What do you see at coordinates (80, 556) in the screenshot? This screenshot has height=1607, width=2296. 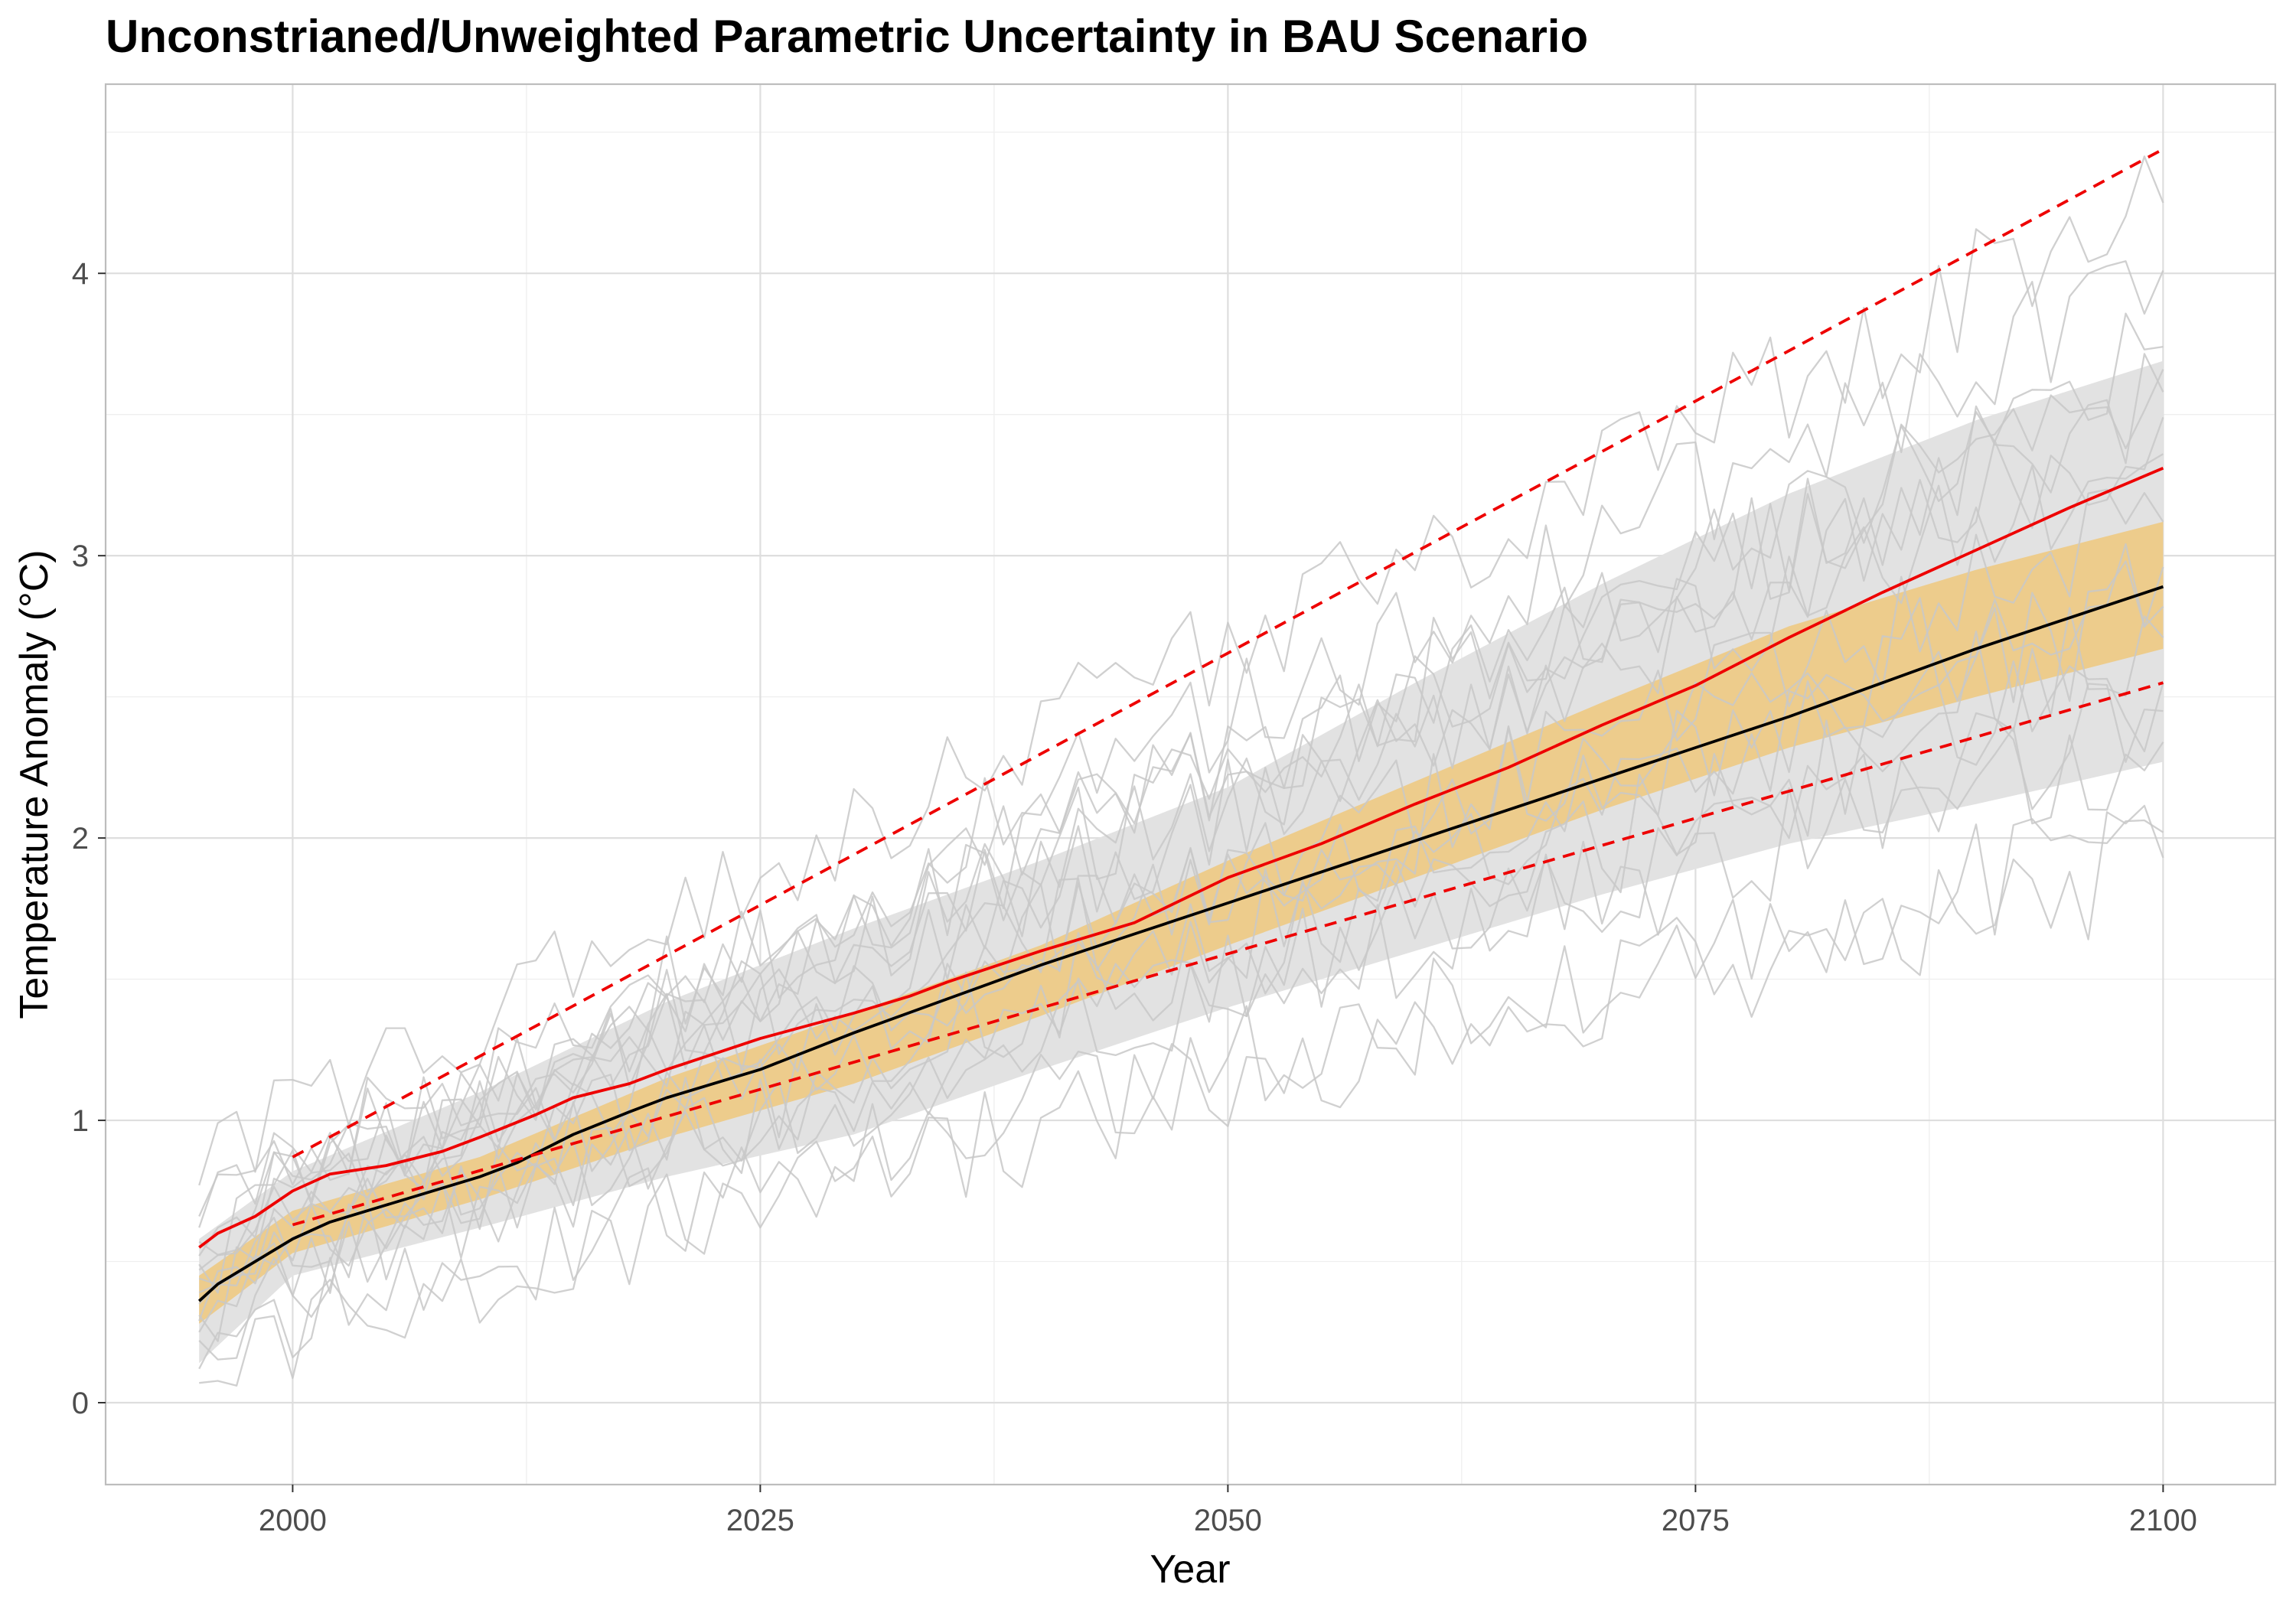 I see `y-tick-label: 3` at bounding box center [80, 556].